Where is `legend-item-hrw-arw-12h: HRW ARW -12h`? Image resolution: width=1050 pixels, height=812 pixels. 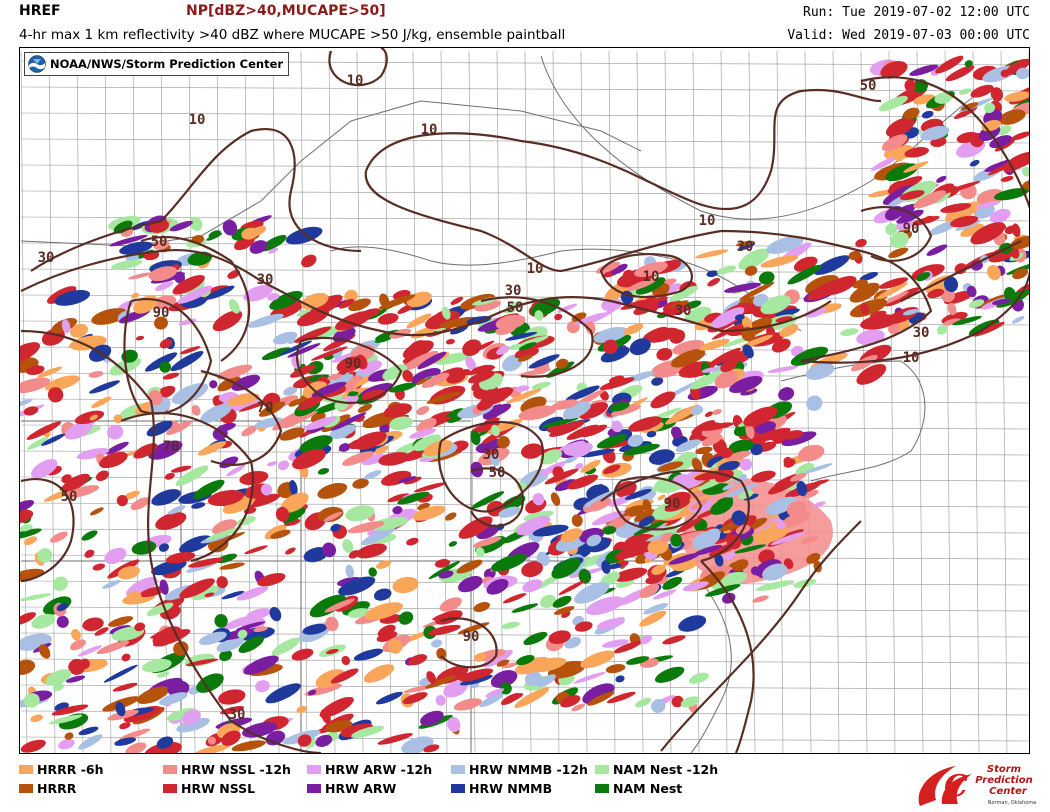 legend-item-hrw-arw-12h: HRW ARW -12h is located at coordinates (379, 769).